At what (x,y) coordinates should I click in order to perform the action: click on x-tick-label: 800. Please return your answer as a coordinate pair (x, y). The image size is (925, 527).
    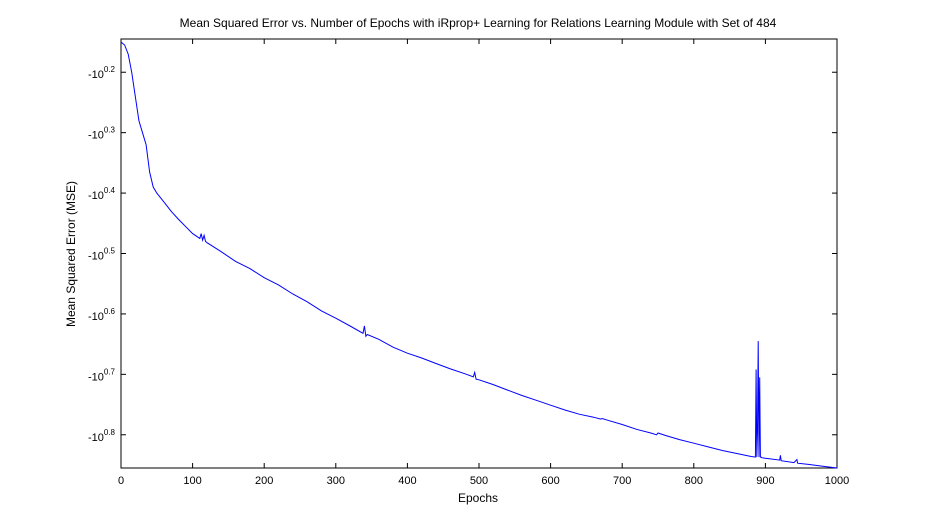
    Looking at the image, I should click on (694, 481).